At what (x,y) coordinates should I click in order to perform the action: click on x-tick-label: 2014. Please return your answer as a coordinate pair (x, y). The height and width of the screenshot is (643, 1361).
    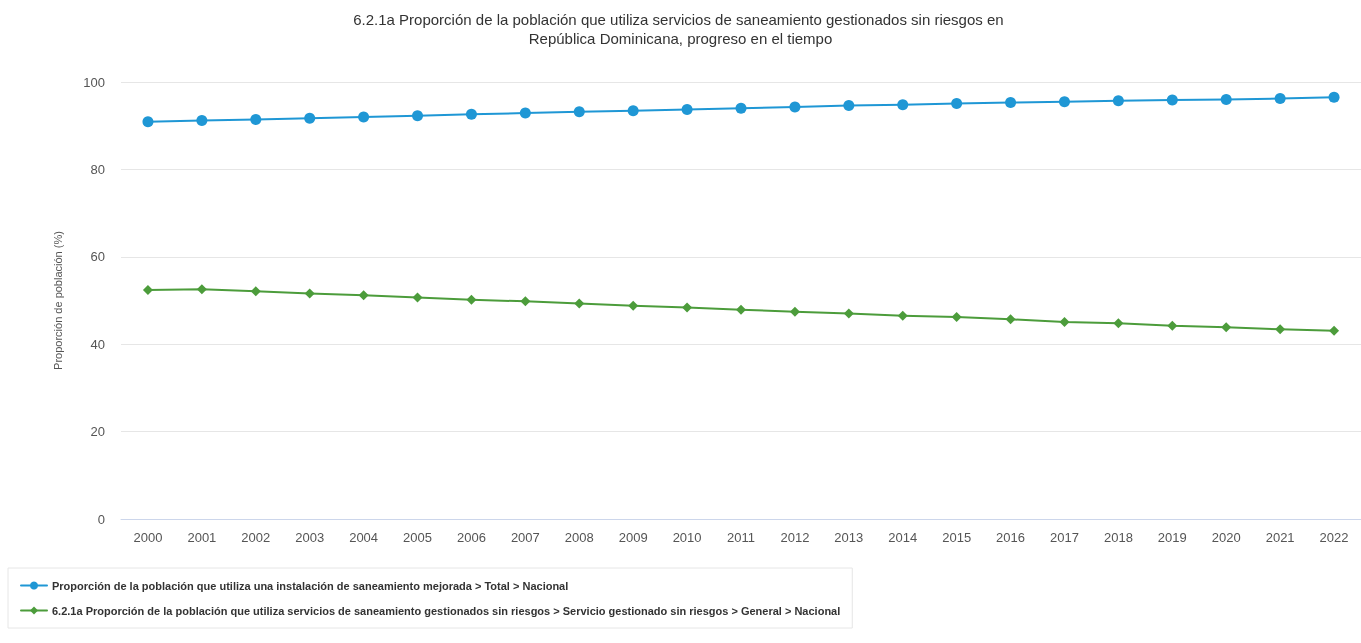
    Looking at the image, I should click on (903, 537).